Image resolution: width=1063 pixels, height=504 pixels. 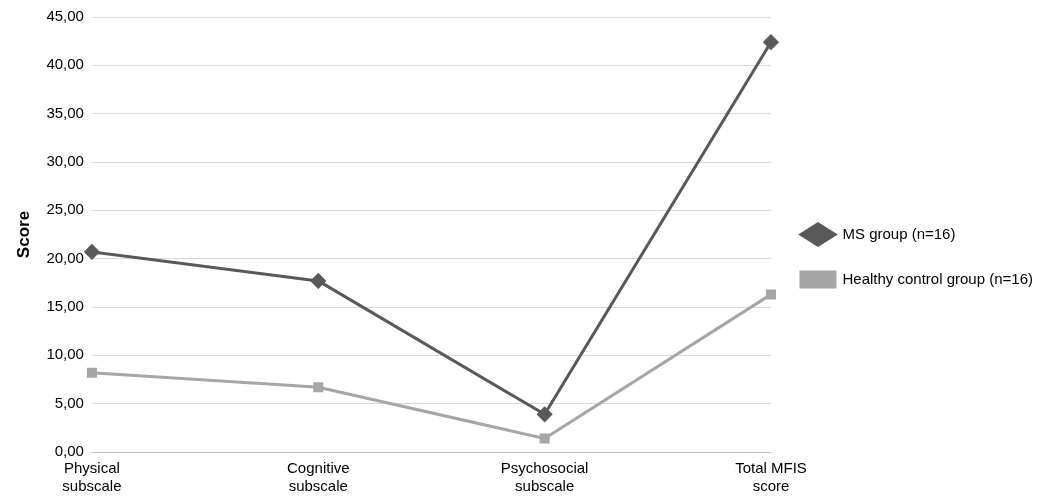 I want to click on x-tick-label: Total MFIS score, so click(x=771, y=477).